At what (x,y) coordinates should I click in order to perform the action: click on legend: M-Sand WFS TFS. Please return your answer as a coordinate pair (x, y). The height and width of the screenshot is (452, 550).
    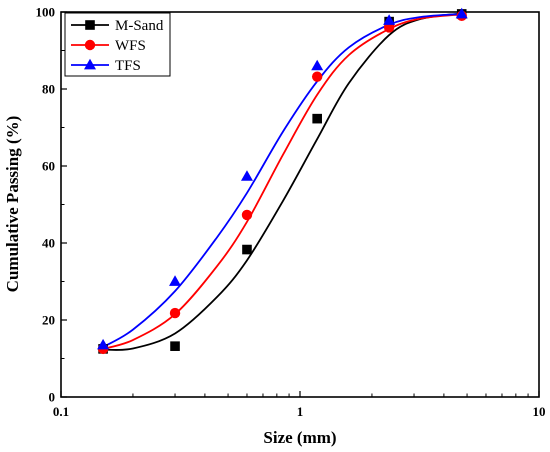
    Looking at the image, I should click on (117, 44).